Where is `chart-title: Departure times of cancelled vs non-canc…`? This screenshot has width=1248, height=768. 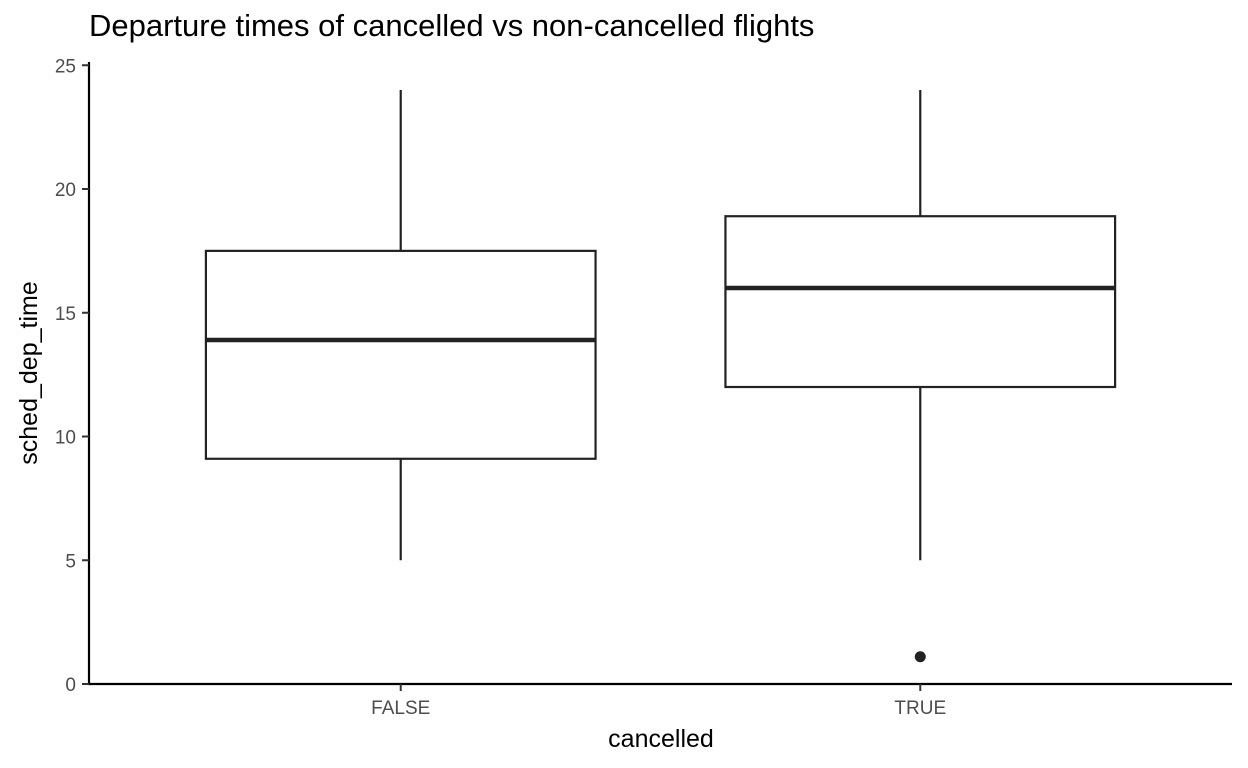
chart-title: Departure times of cancelled vs non-canc… is located at coordinates (452, 25).